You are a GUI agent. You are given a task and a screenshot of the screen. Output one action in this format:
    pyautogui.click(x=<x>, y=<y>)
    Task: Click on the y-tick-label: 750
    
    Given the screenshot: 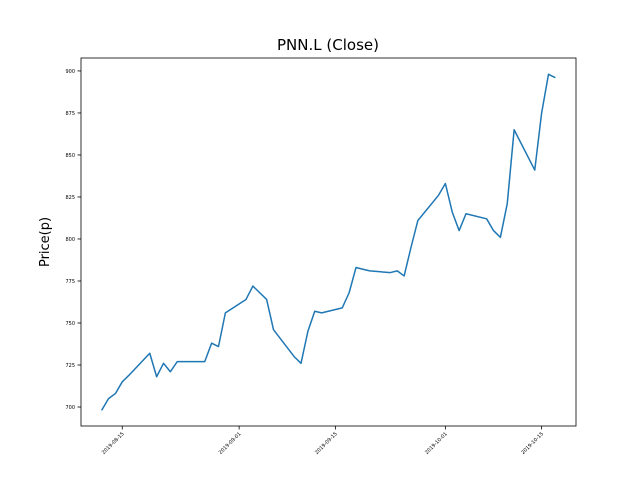 What is the action you would take?
    pyautogui.click(x=70, y=324)
    